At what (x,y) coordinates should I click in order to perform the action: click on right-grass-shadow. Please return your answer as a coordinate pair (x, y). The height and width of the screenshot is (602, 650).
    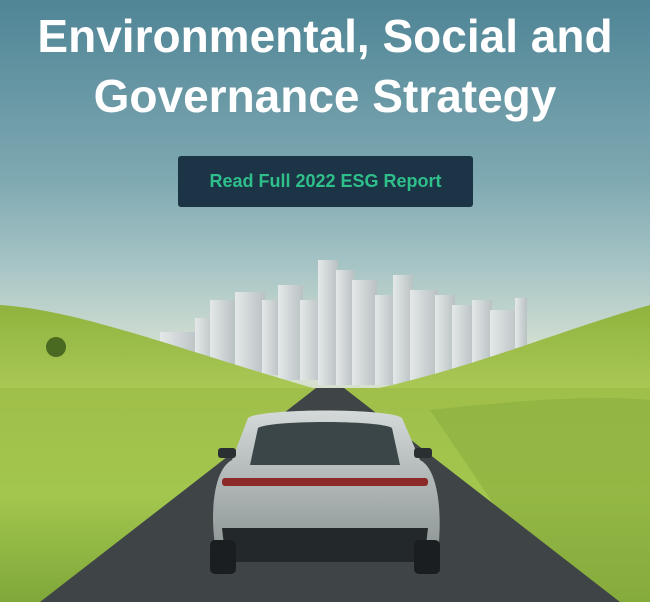
    Looking at the image, I should click on (540, 500).